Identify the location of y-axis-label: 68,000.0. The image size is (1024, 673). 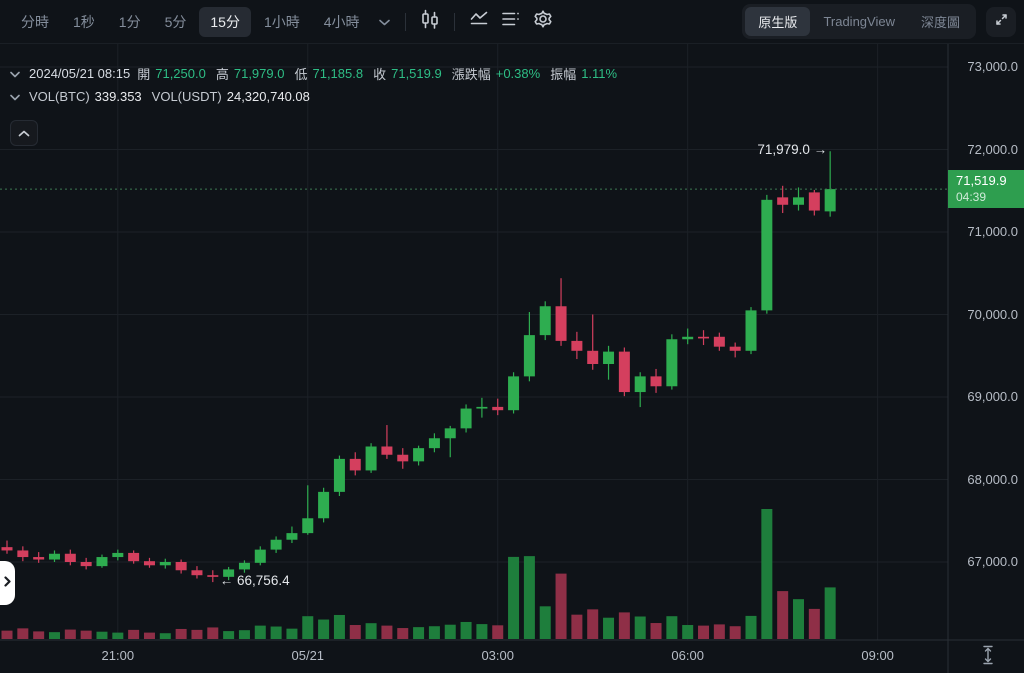
(992, 479).